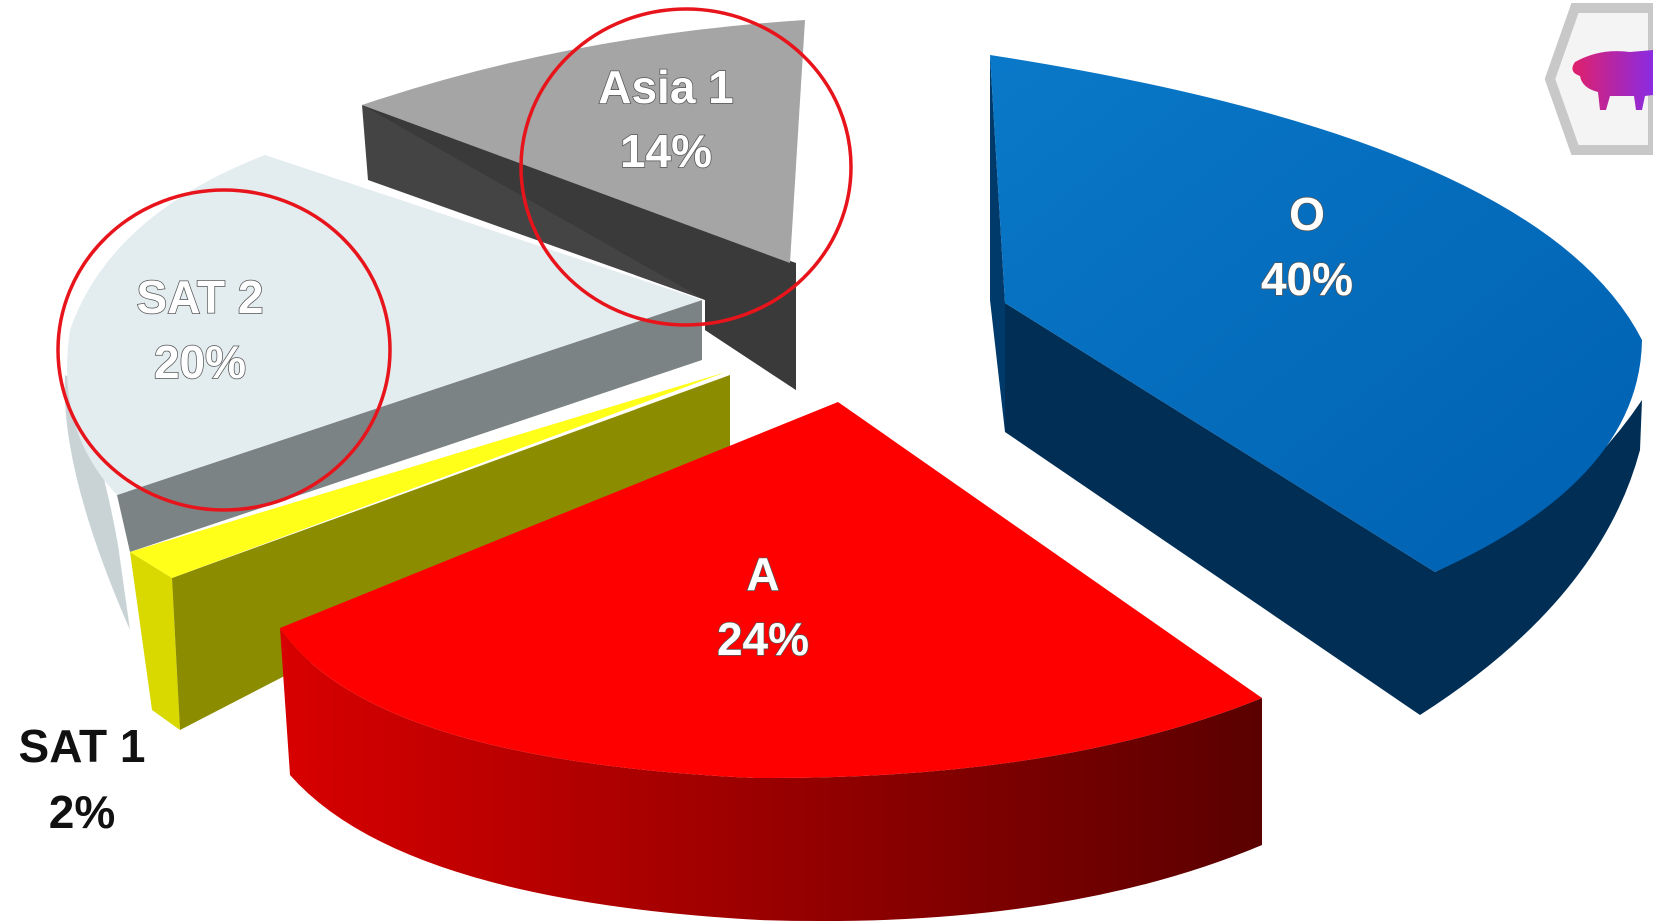 The width and height of the screenshot is (1653, 924). What do you see at coordinates (1612, 80) in the screenshot?
I see `bull-icon` at bounding box center [1612, 80].